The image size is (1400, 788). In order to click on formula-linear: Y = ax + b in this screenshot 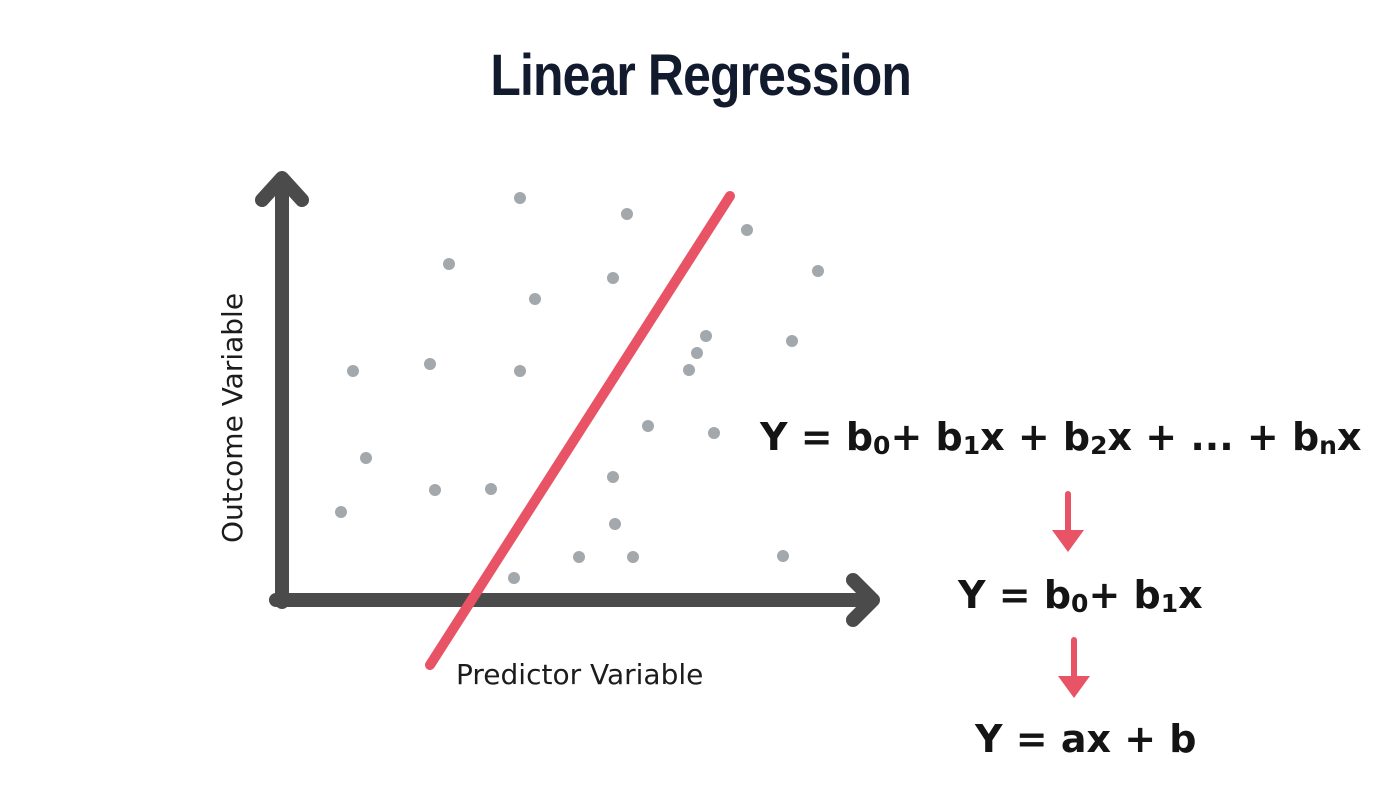, I will do `click(1085, 739)`.